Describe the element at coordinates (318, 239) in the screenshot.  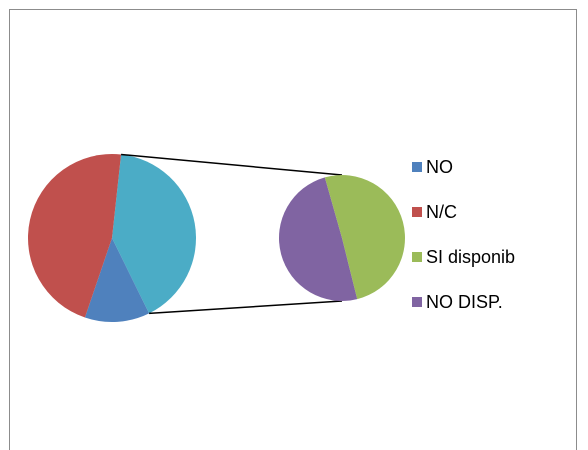
I see `pie-slice-no-disp` at that location.